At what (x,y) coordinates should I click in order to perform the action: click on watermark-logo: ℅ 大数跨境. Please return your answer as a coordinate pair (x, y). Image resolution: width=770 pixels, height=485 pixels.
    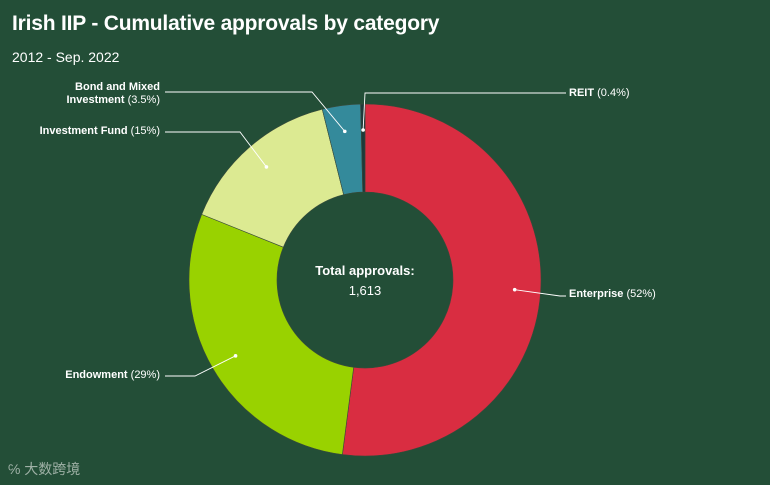
    Looking at the image, I should click on (44, 469).